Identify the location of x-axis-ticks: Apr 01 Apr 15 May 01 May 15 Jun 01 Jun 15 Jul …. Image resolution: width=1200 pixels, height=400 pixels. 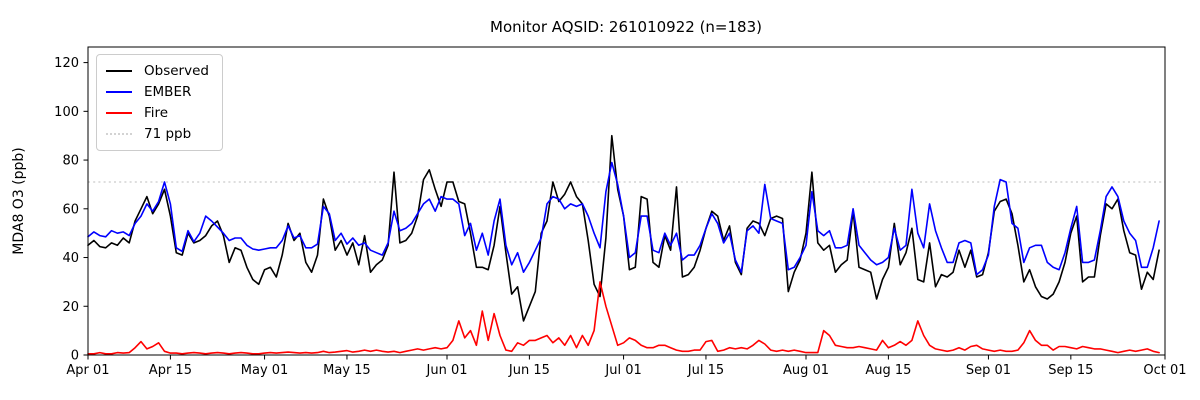
(626, 366).